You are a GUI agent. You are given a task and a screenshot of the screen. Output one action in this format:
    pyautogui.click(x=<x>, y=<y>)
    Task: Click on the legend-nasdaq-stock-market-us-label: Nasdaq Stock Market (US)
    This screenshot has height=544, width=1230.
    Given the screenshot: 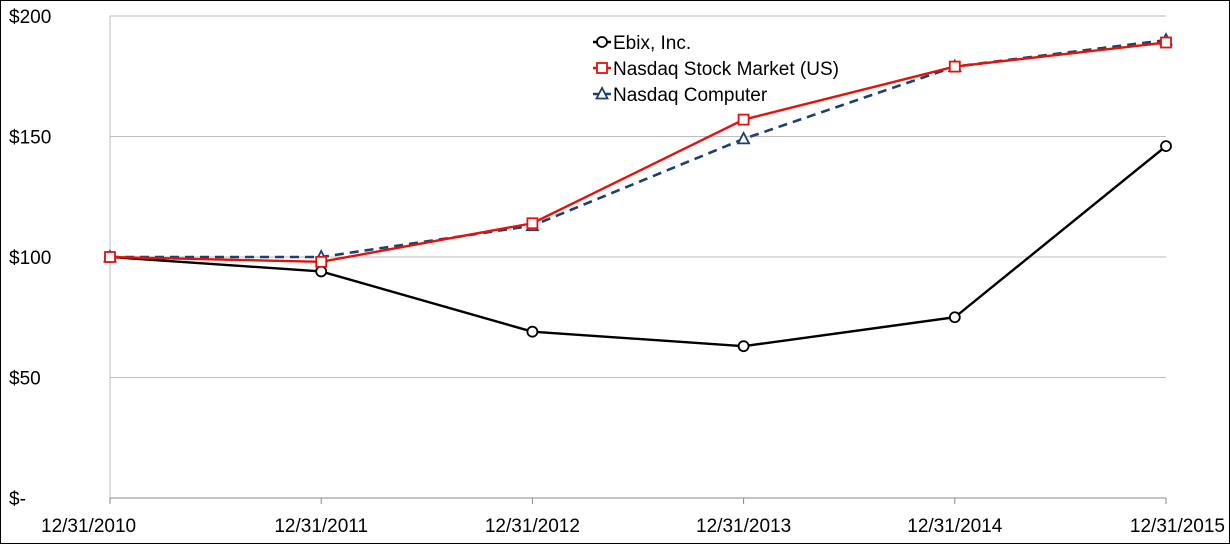 What is the action you would take?
    pyautogui.click(x=726, y=69)
    